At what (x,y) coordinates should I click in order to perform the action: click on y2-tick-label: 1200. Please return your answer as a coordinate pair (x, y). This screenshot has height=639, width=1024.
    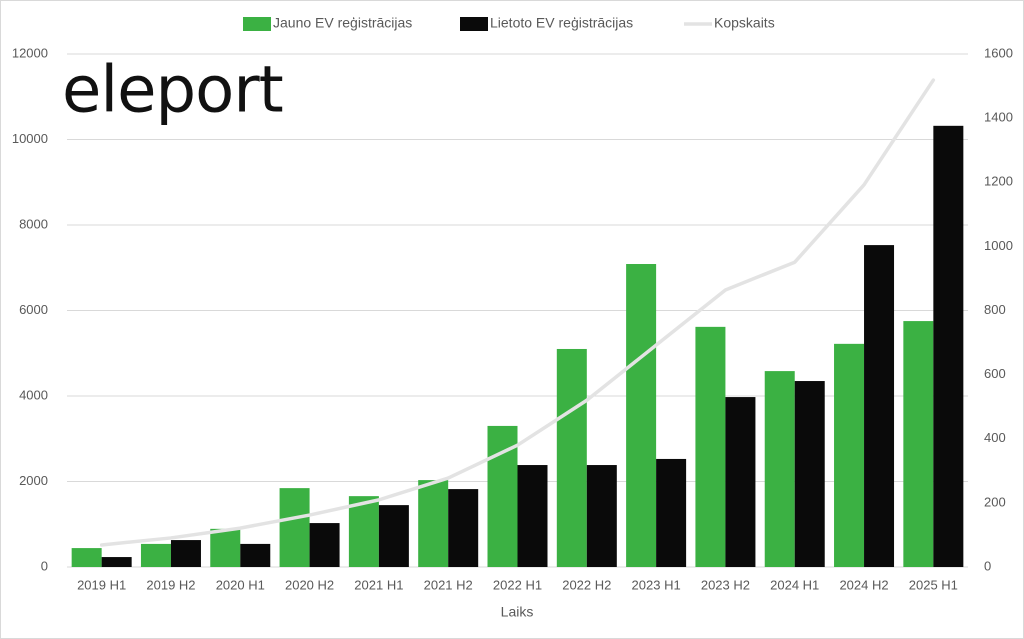
    Looking at the image, I should click on (998, 181).